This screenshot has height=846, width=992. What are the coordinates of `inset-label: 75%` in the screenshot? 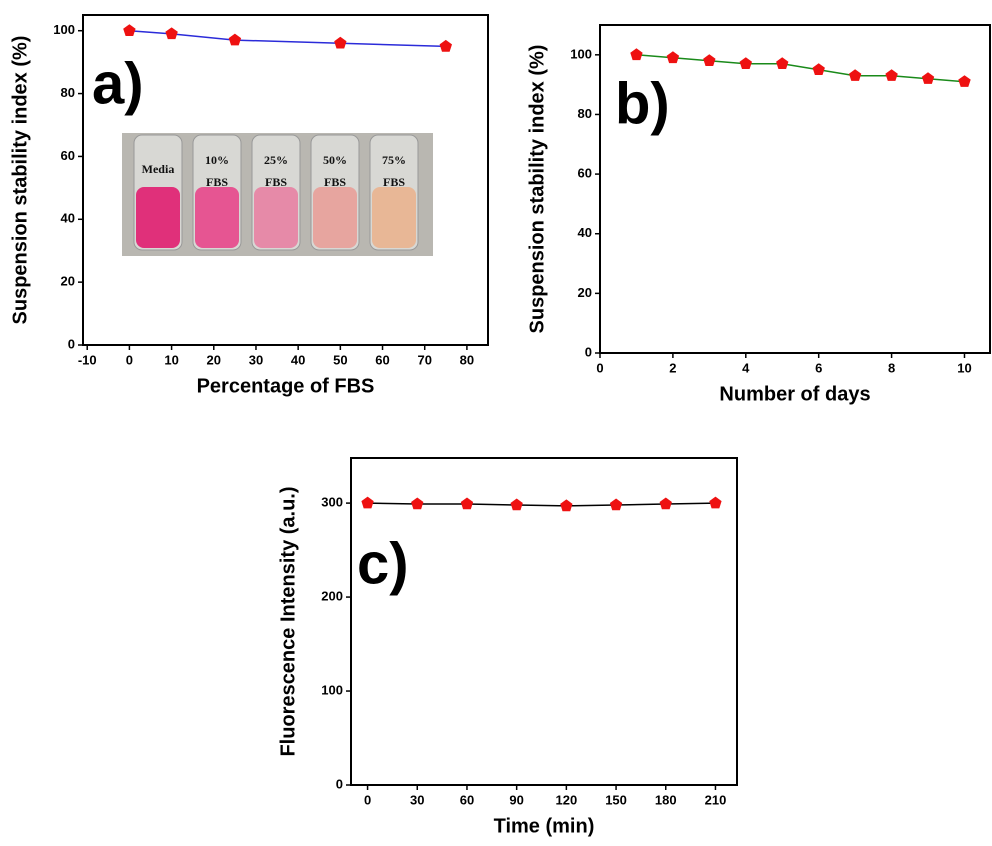 It's located at (394, 160).